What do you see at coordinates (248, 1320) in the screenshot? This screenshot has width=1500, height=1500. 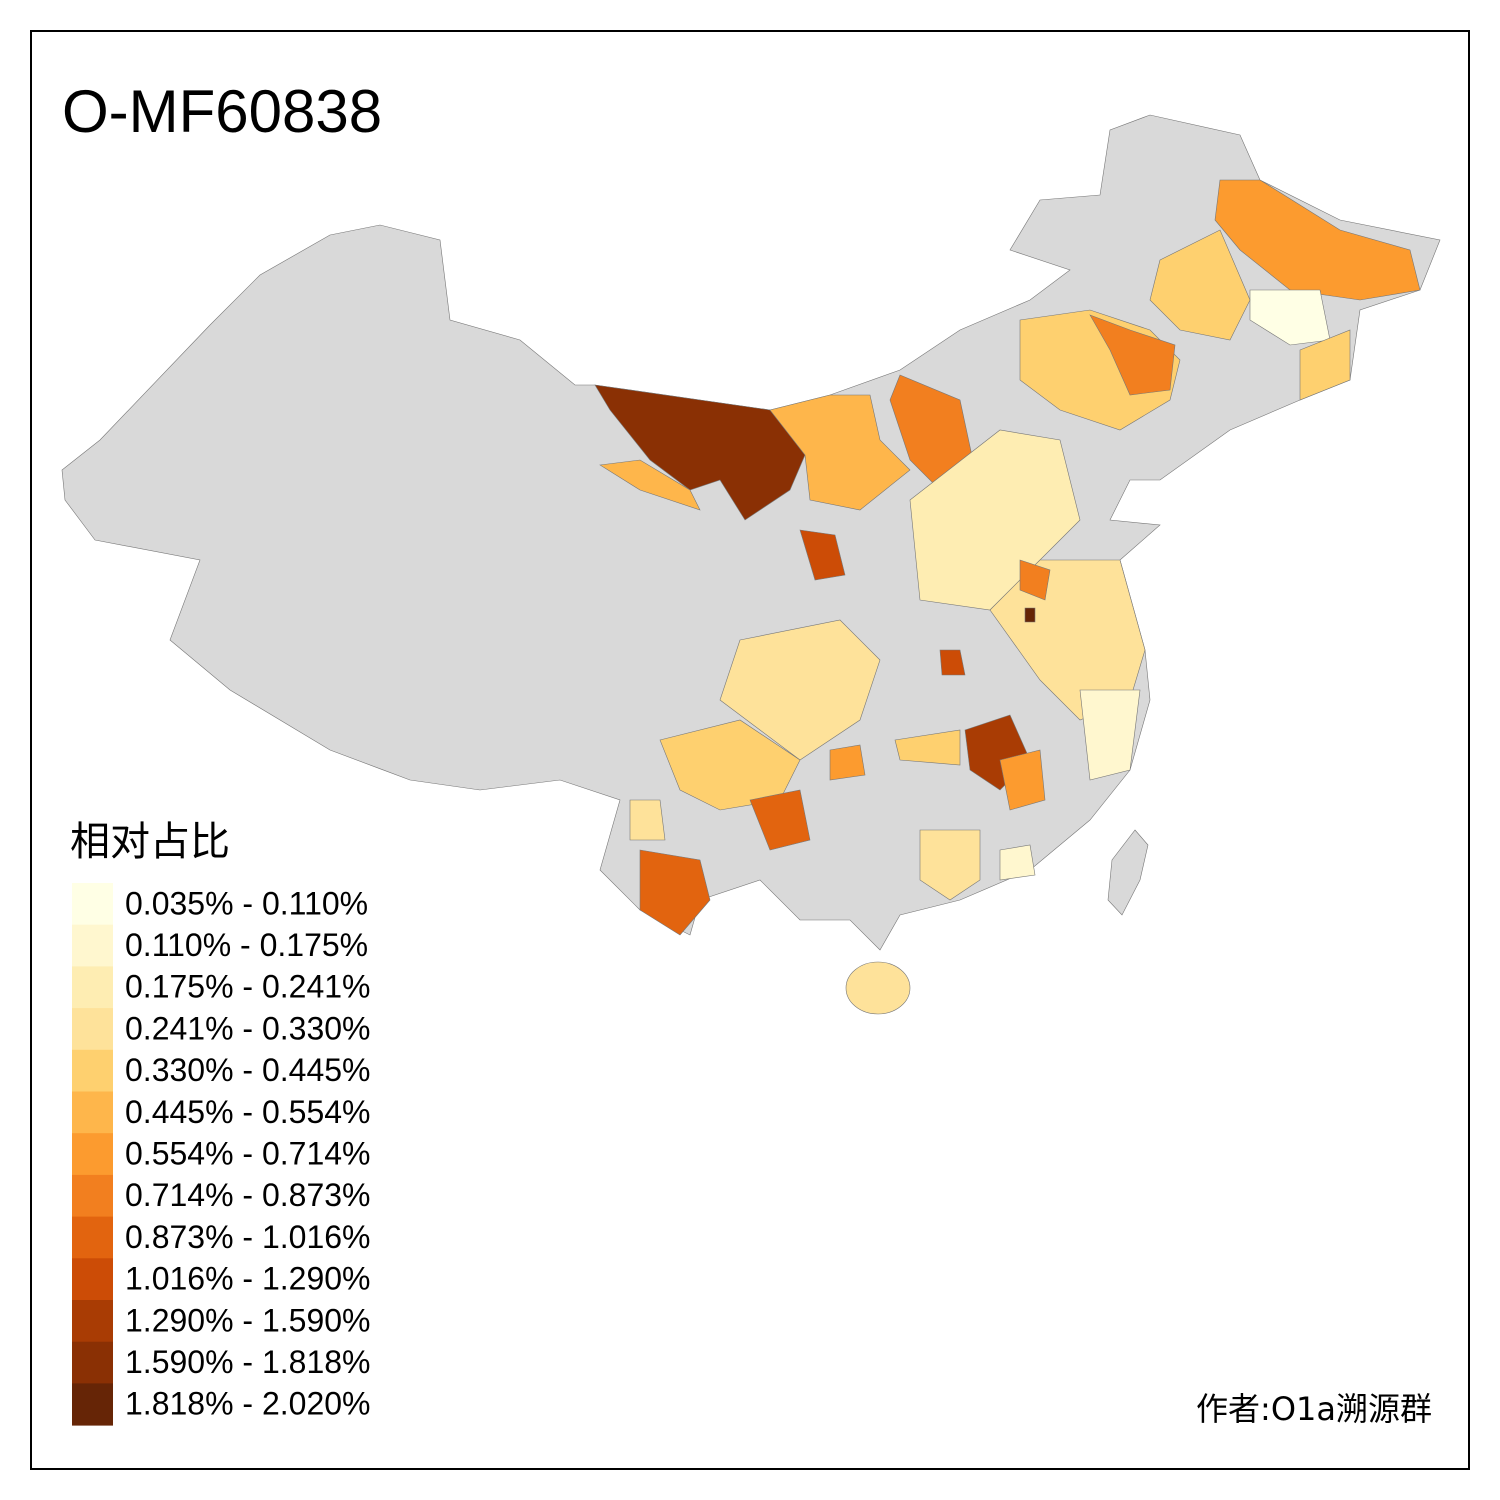 I see `legend-label: 1.290% - 1.590%` at bounding box center [248, 1320].